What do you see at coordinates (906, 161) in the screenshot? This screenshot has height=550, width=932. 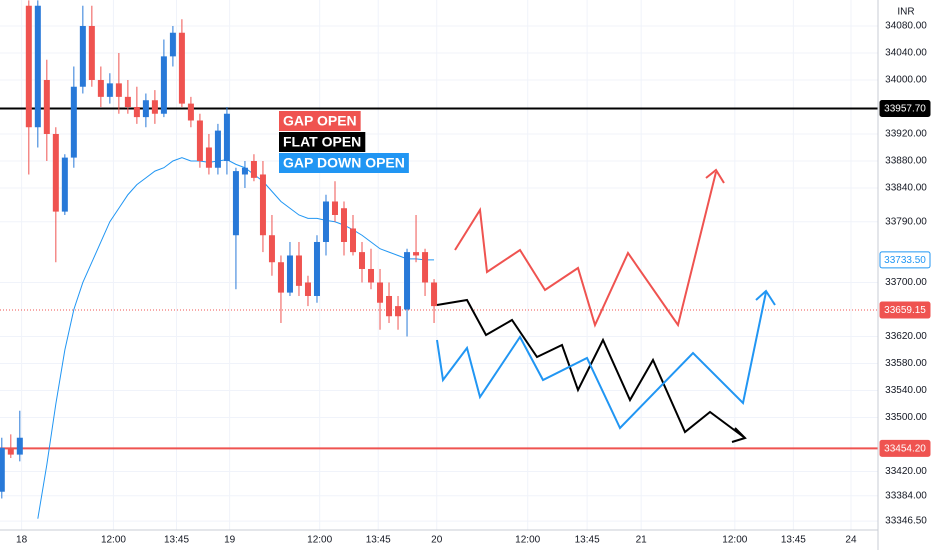 I see `y-tick-label: 33880.00` at bounding box center [906, 161].